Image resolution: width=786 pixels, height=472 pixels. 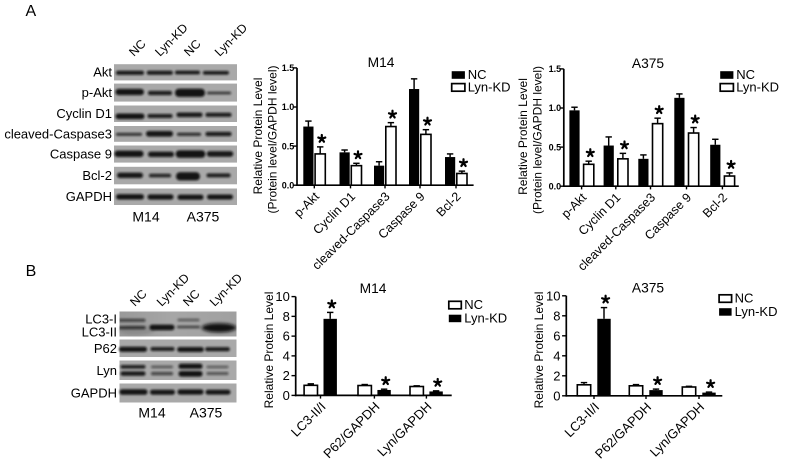 What do you see at coordinates (31, 11) in the screenshot?
I see `svg-text: A` at bounding box center [31, 11].